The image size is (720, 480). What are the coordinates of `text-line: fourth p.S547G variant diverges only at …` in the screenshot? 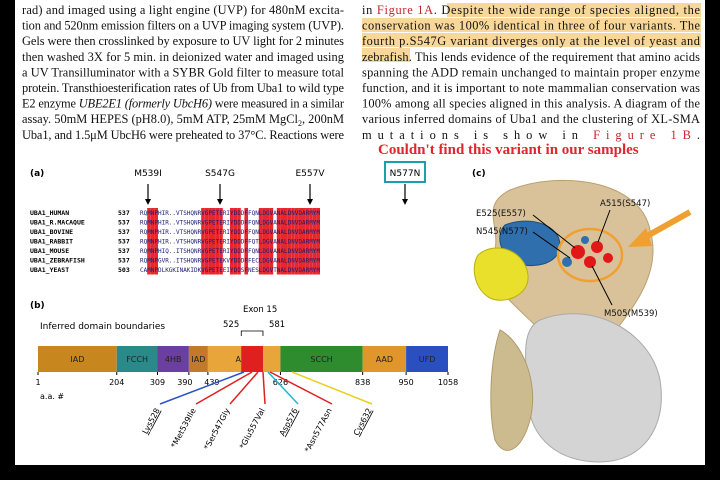 It's located at (531, 41).